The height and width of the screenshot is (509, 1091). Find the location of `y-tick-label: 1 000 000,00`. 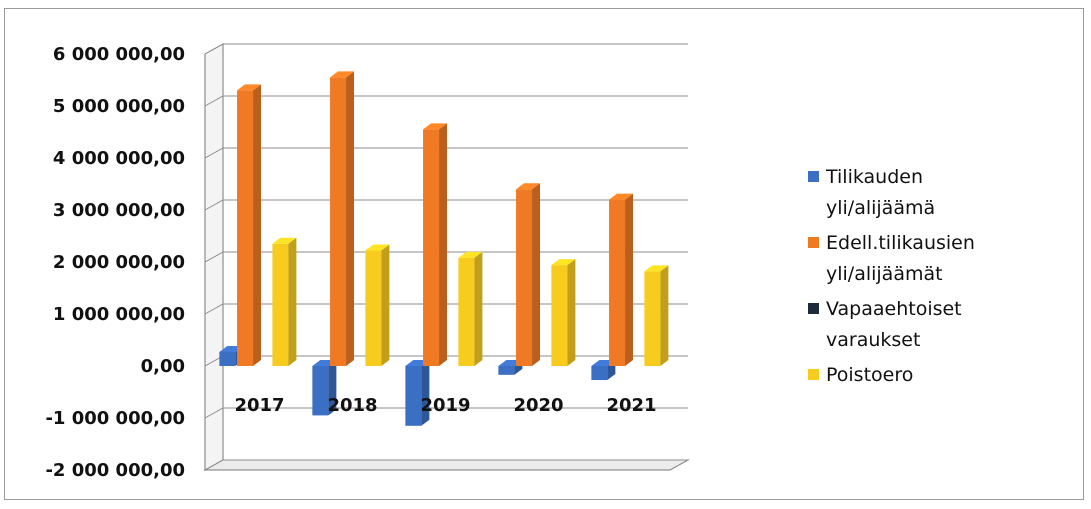

y-tick-label: 1 000 000,00 is located at coordinates (119, 314).